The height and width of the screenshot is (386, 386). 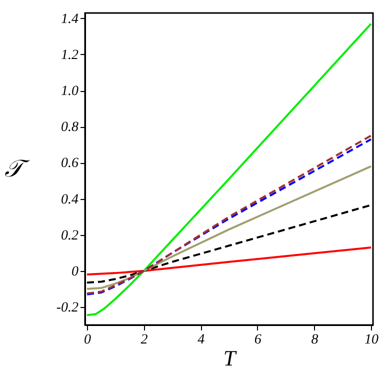 What do you see at coordinates (17, 169) in the screenshot?
I see `y-axis-title: 𝒯` at bounding box center [17, 169].